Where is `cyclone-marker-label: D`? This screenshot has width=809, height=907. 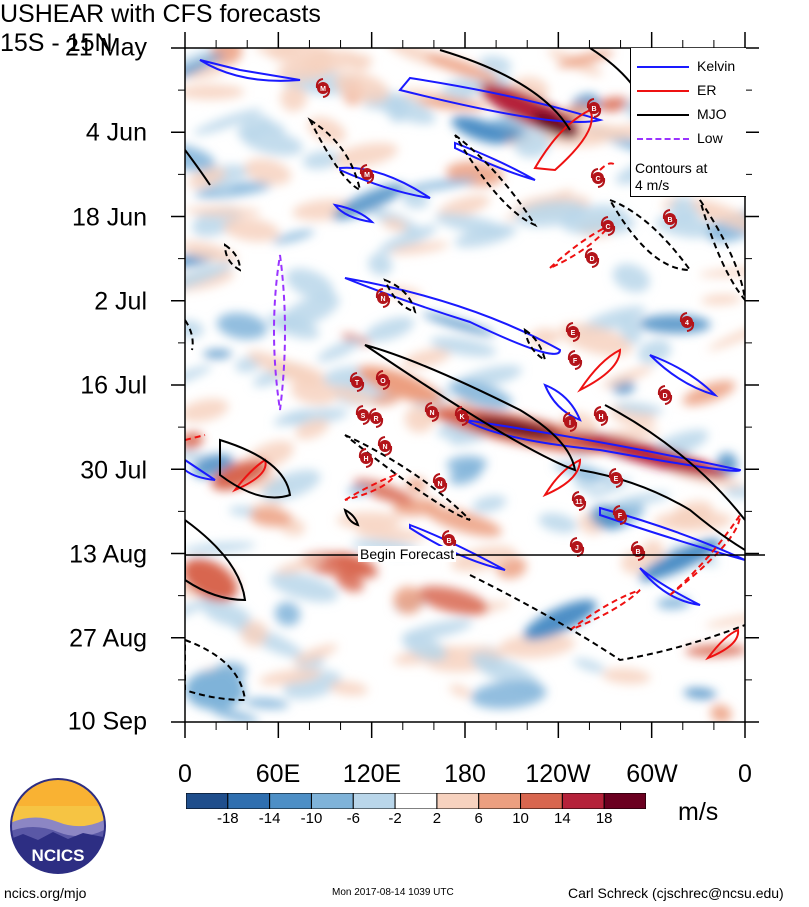 cyclone-marker-label: D is located at coordinates (591, 259).